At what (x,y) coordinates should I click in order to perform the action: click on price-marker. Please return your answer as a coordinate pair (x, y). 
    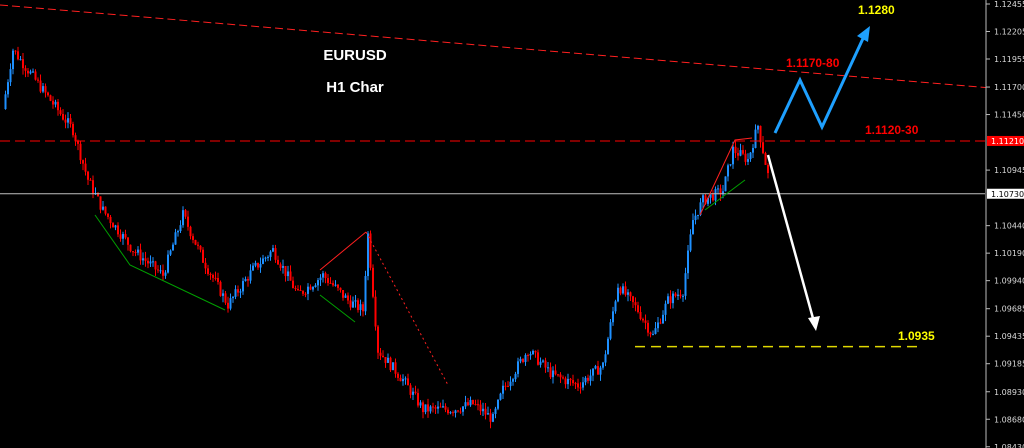
    Looking at the image, I should click on (1005, 140).